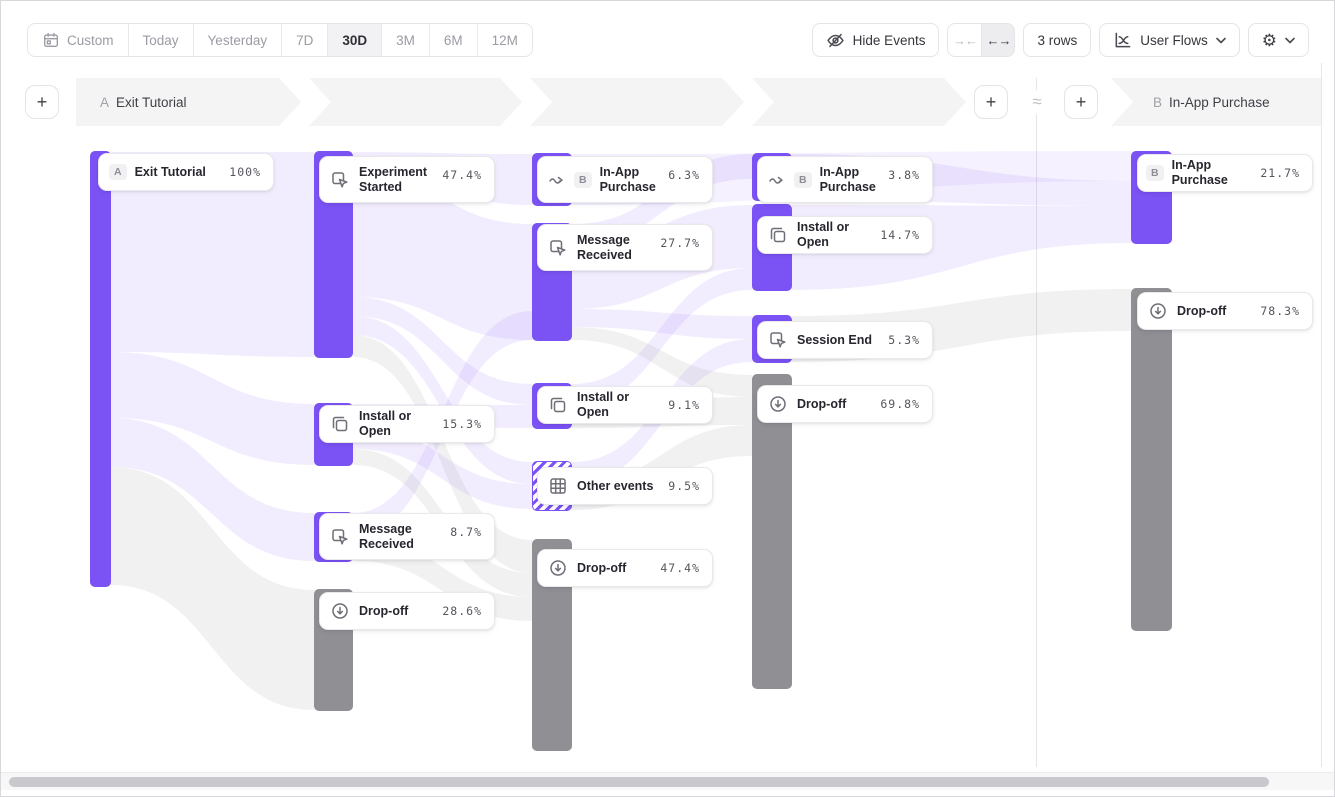 The width and height of the screenshot is (1335, 797). I want to click on node-label: Install or Open, so click(385, 423).